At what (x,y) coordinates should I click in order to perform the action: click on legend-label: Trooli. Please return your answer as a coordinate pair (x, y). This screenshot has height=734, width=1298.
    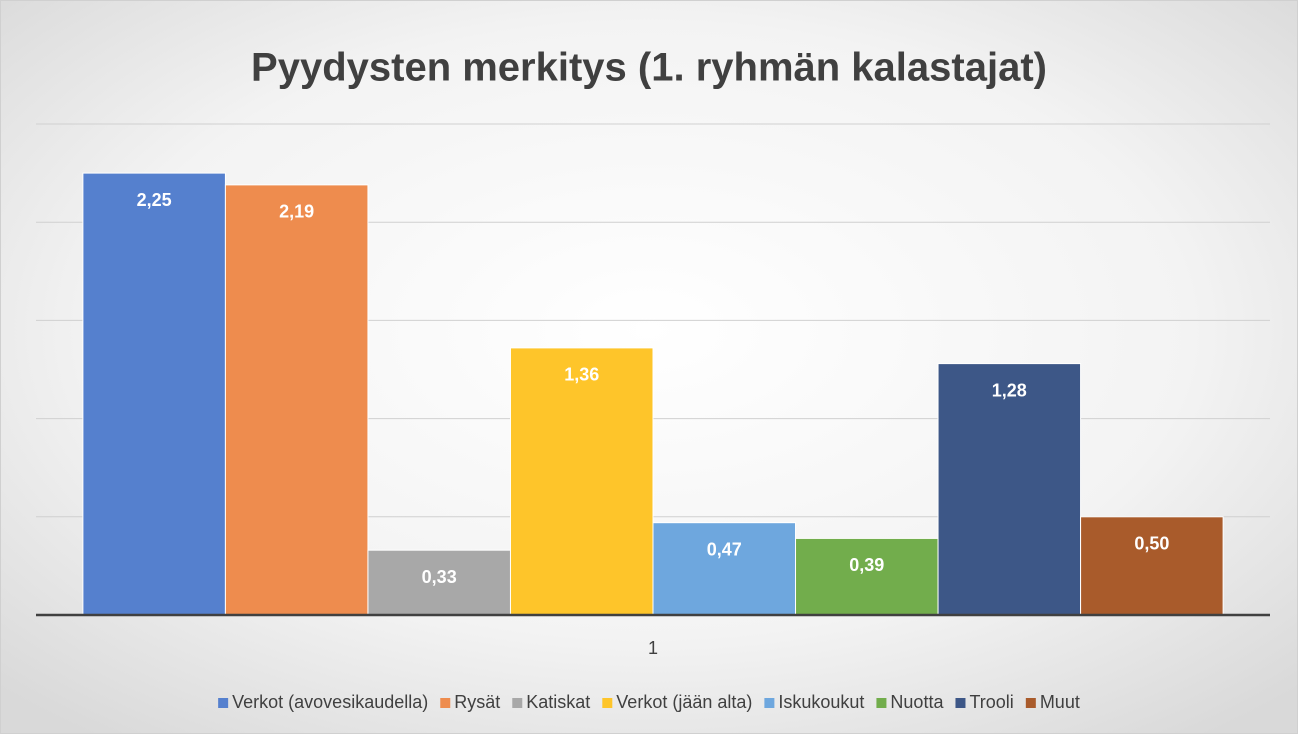
    Looking at the image, I should click on (991, 702).